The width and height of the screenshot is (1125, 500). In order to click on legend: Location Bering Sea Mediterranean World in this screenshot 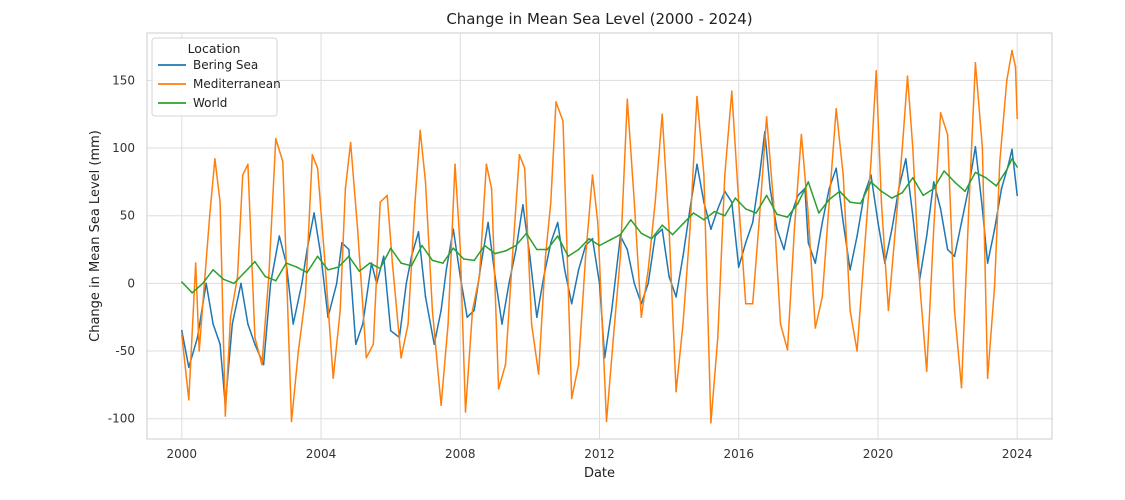, I will do `click(216, 77)`.